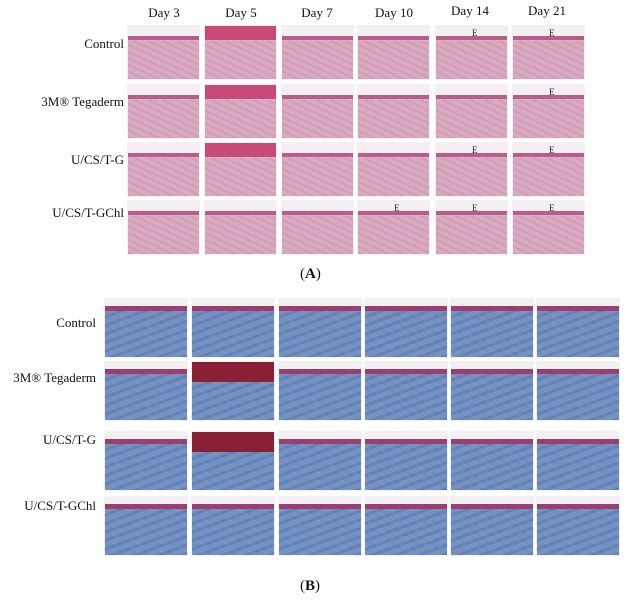 This screenshot has width=625, height=600. I want to click on trichrome-micrograph-r2-c5, so click(492, 391).